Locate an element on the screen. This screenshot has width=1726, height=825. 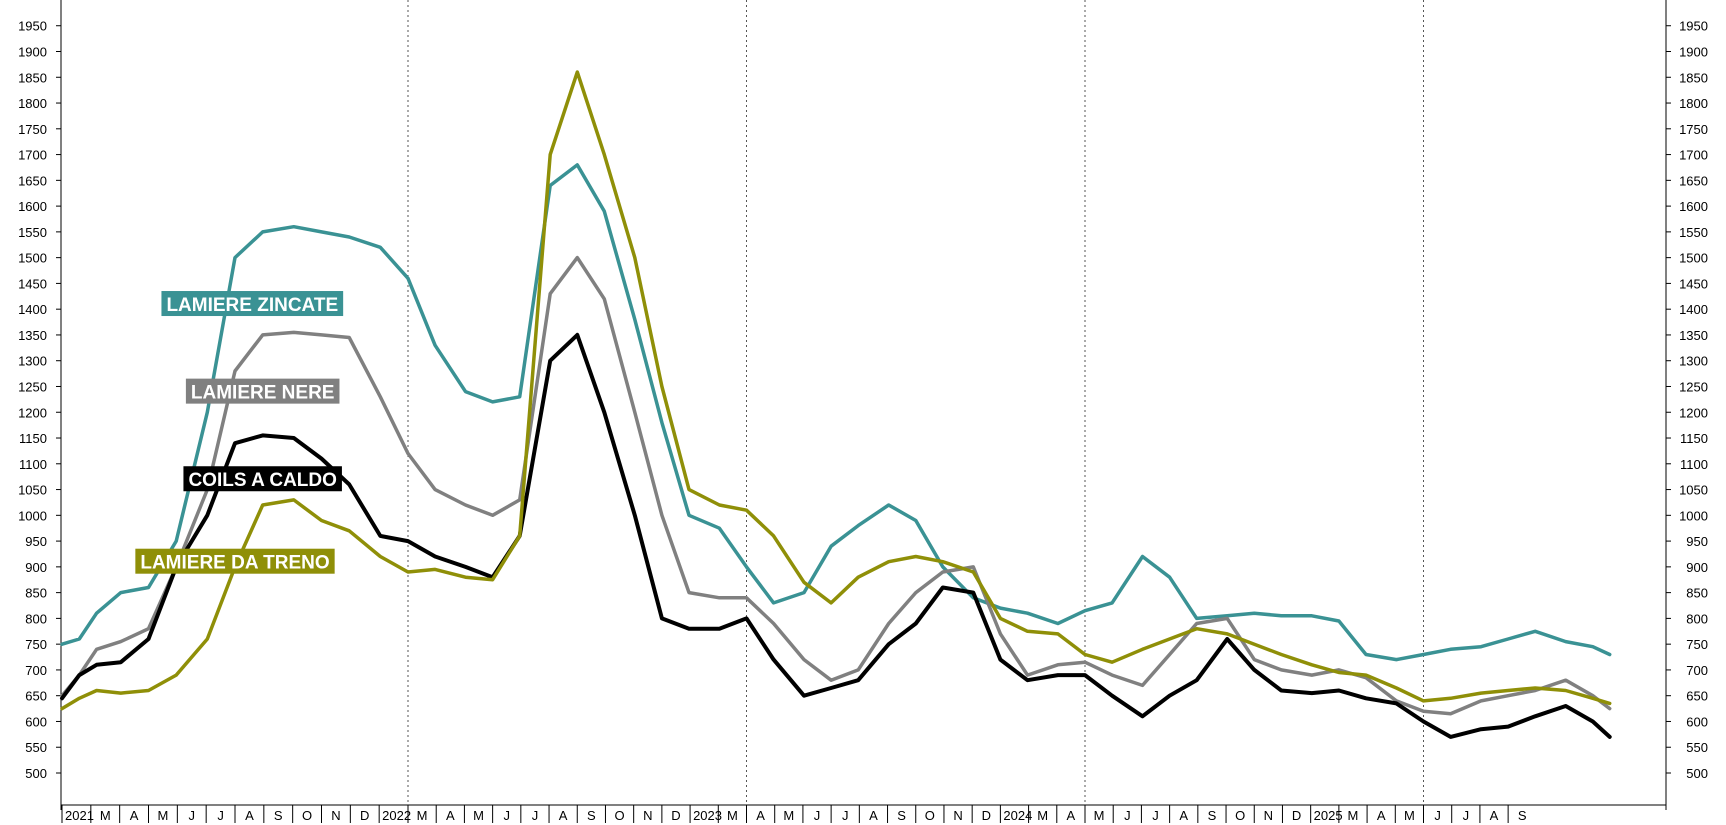
y-tick-label-right: 1250 is located at coordinates (1693, 386).